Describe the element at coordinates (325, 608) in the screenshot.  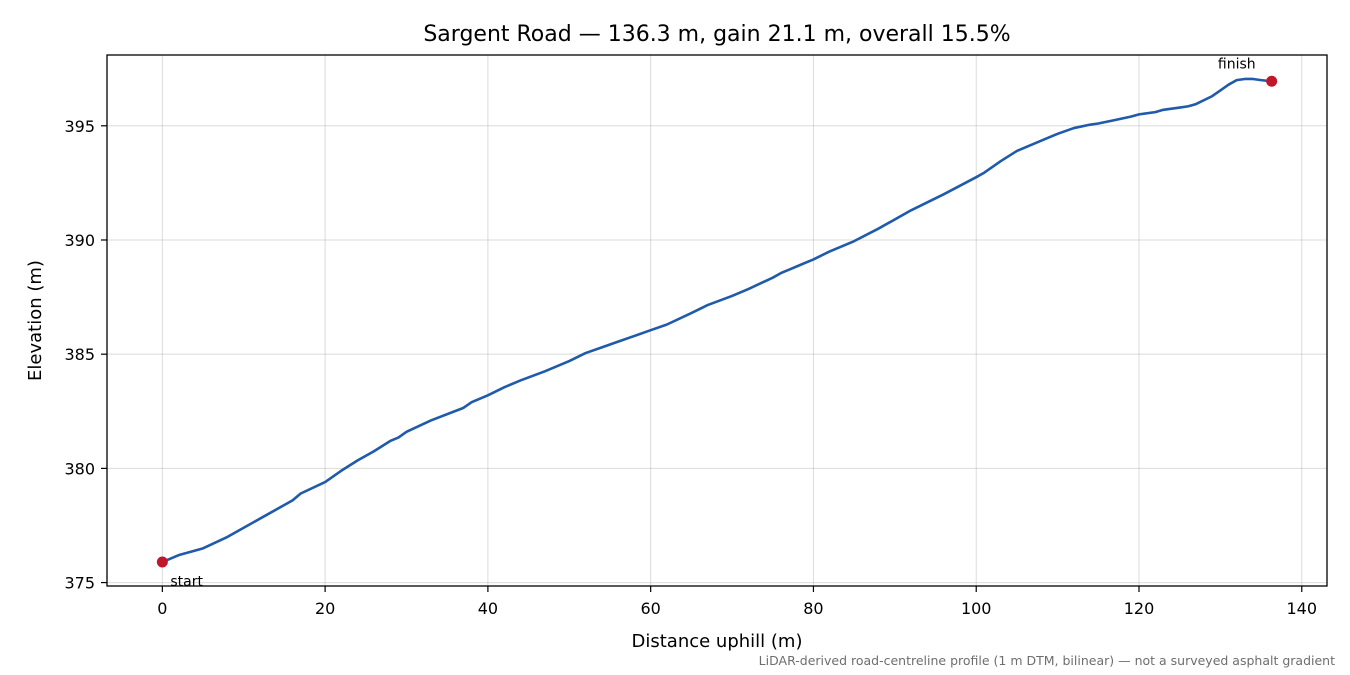
I see `x-tick-label: 20` at that location.